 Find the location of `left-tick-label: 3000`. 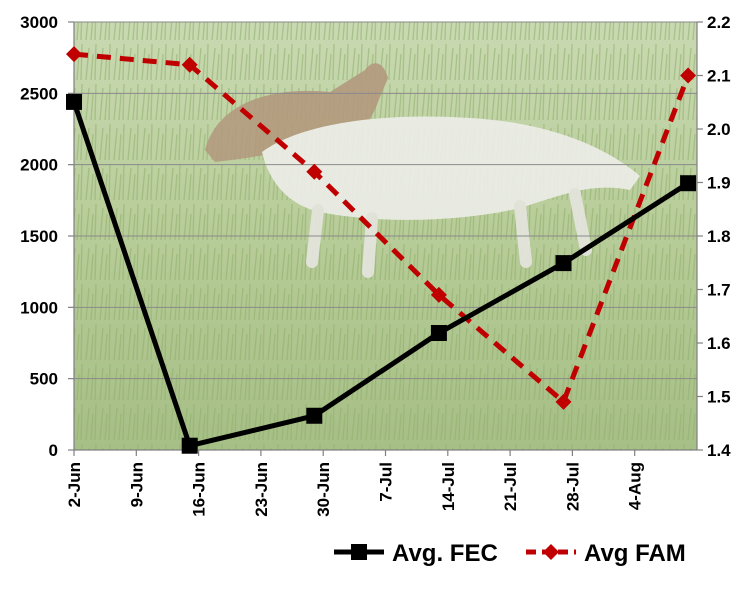

left-tick-label: 3000 is located at coordinates (39, 22).